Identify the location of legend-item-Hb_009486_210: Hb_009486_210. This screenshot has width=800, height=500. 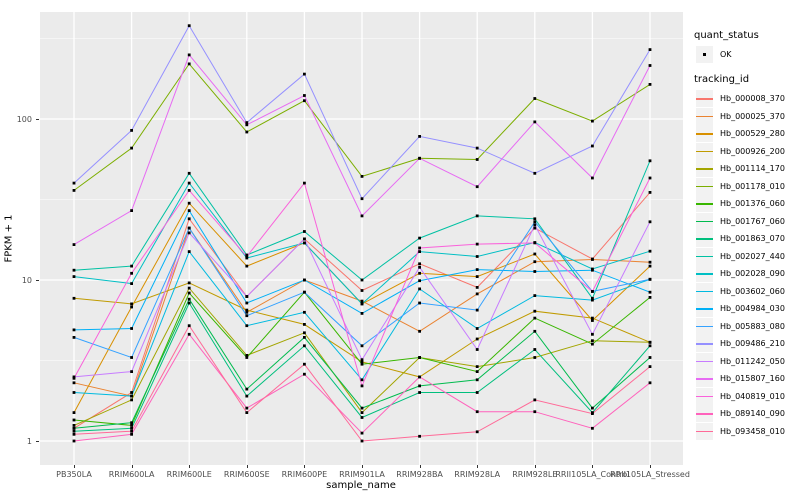
(740, 344).